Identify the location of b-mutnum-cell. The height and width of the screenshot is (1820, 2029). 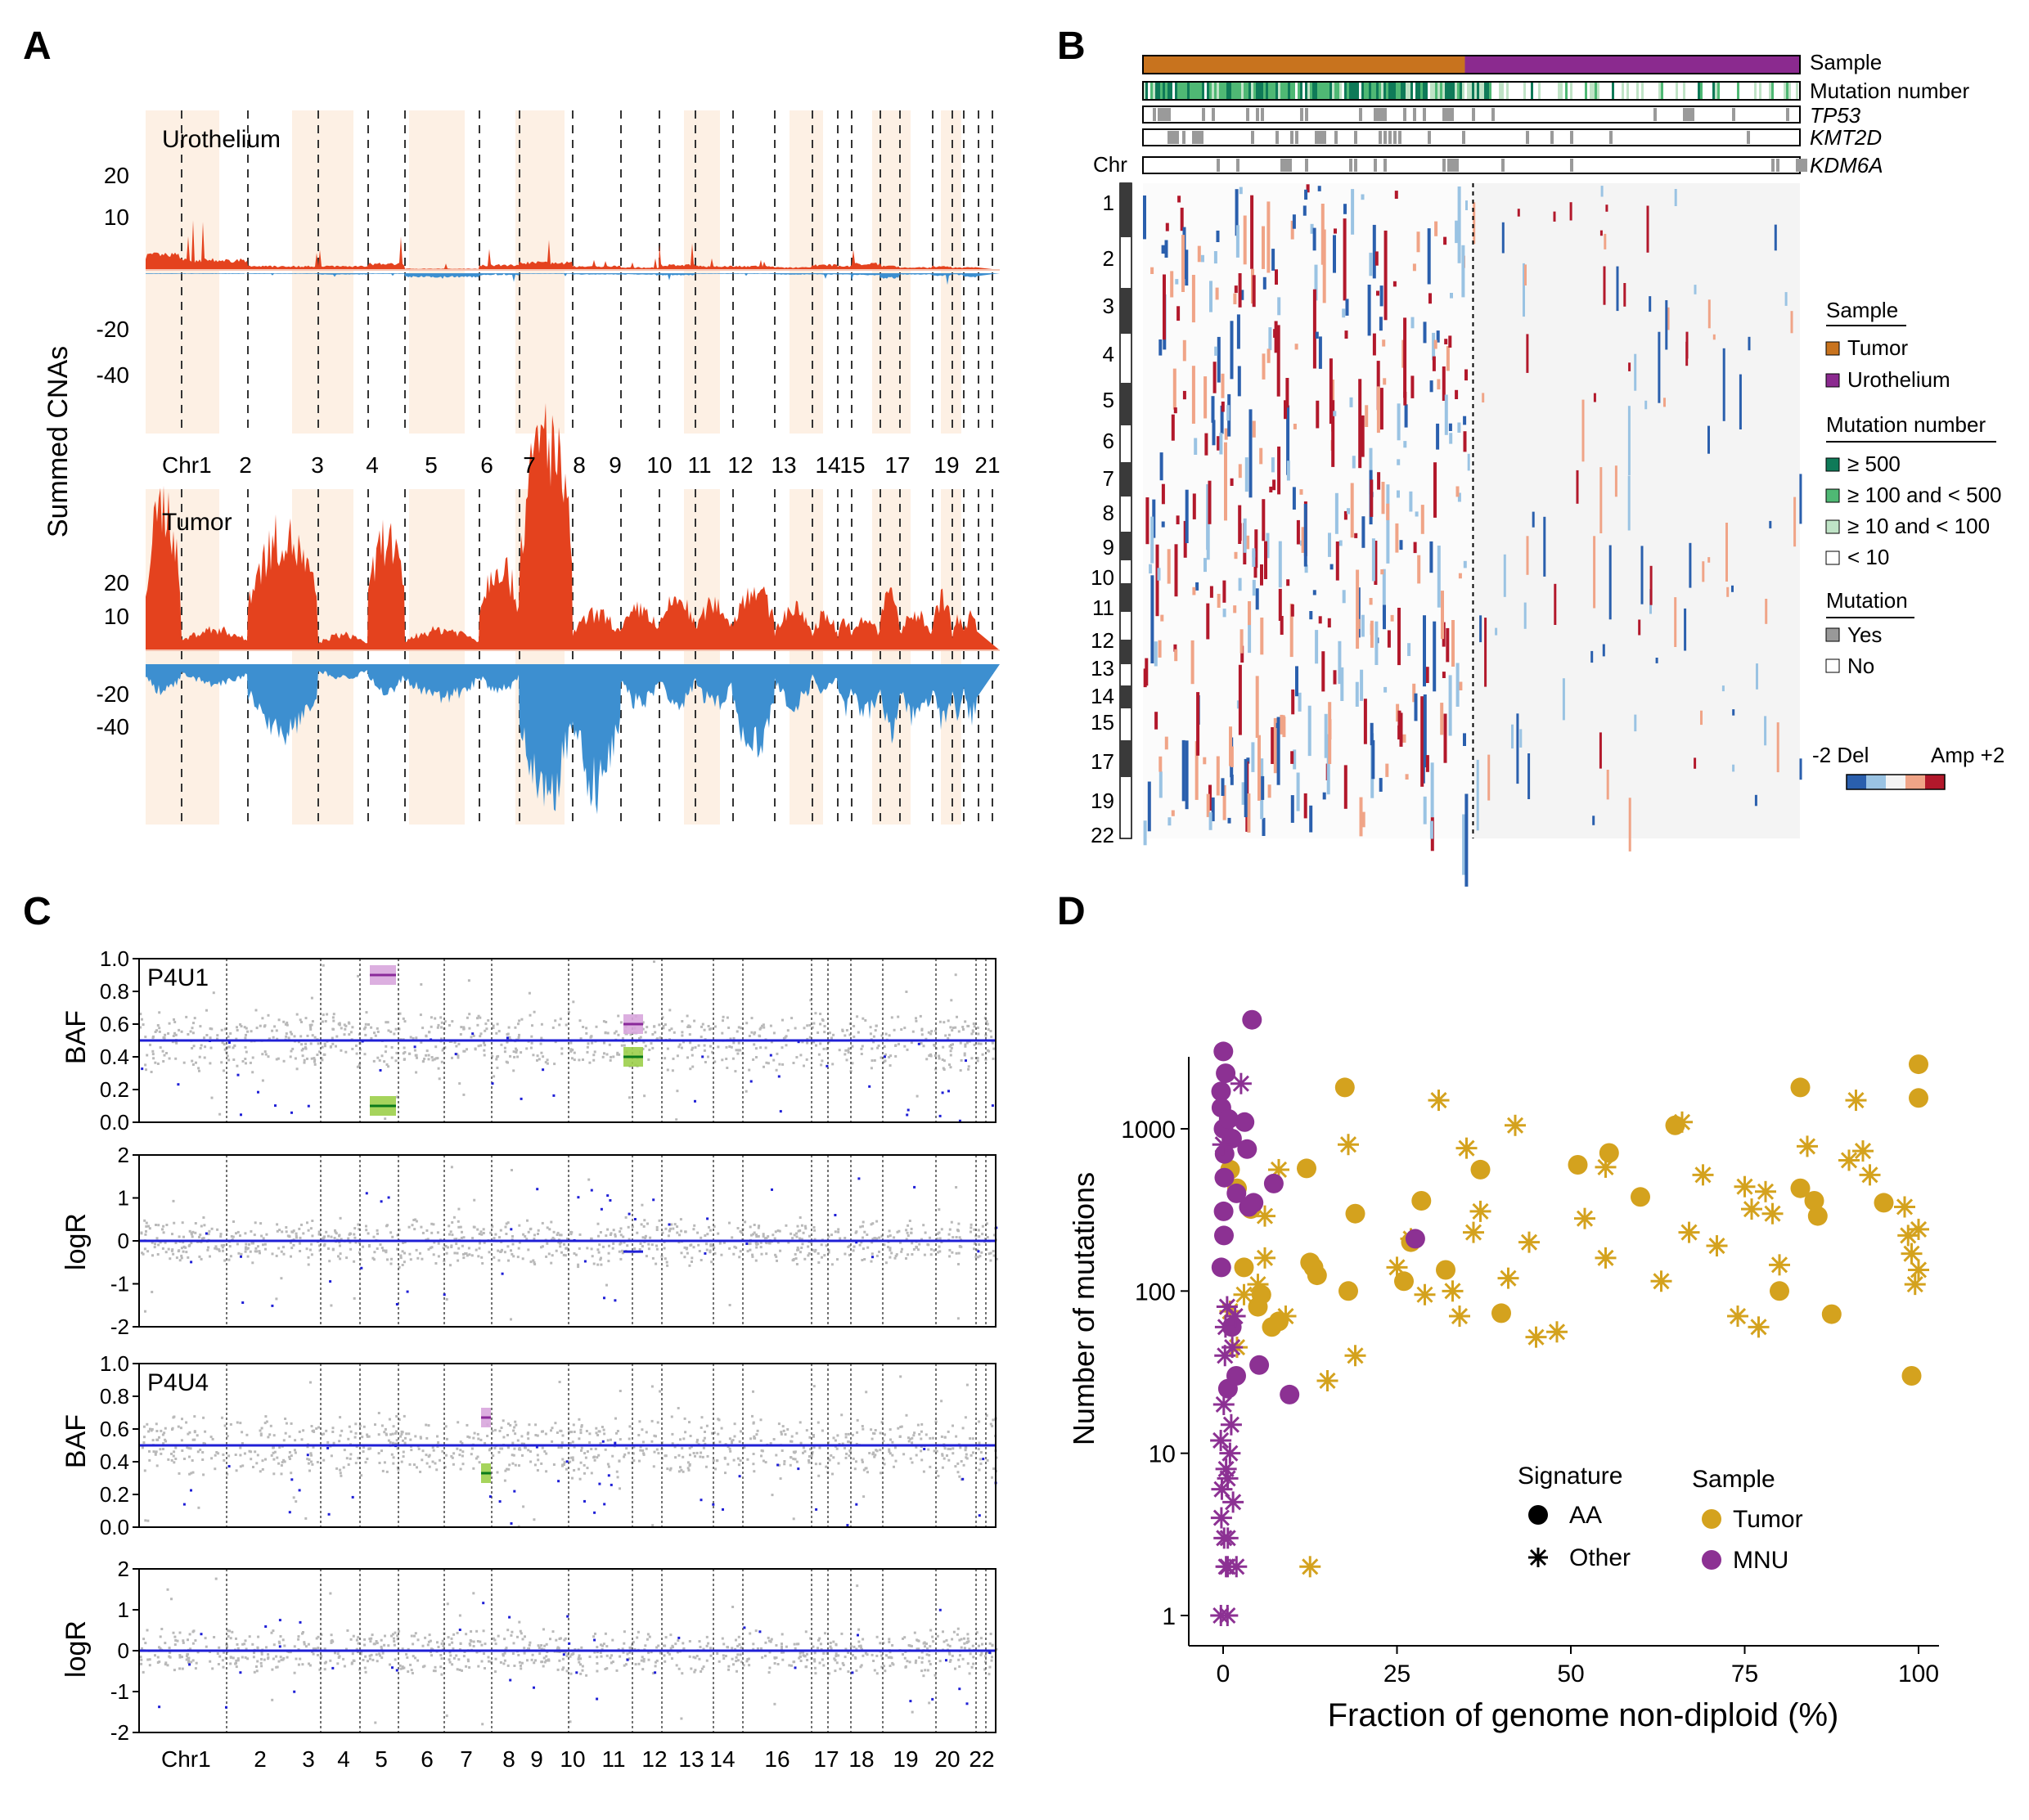
(1164, 91).